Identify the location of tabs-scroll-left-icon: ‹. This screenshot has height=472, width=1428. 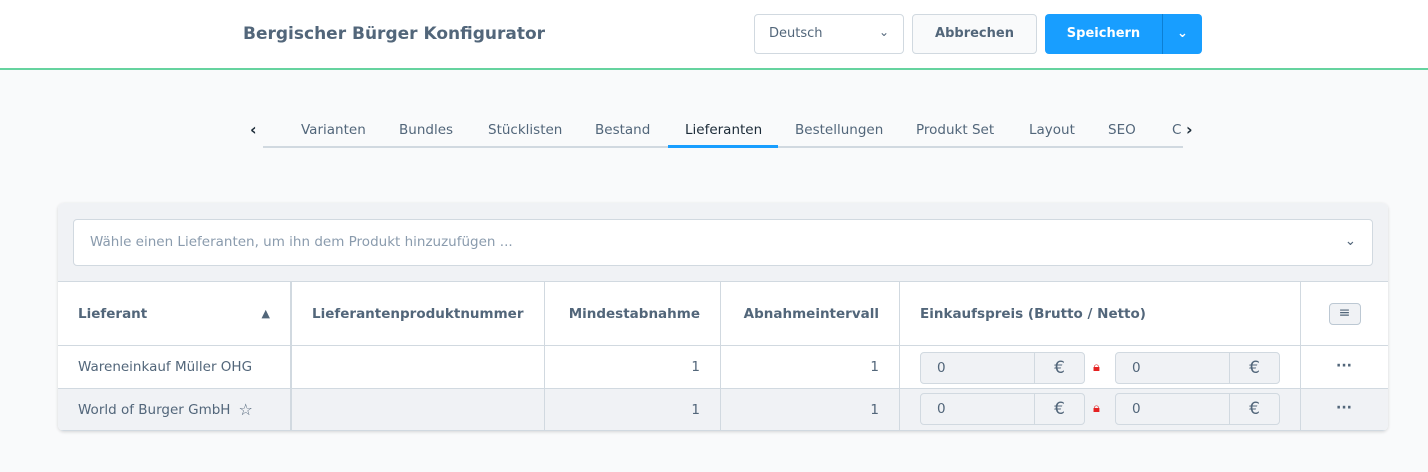
(253, 129).